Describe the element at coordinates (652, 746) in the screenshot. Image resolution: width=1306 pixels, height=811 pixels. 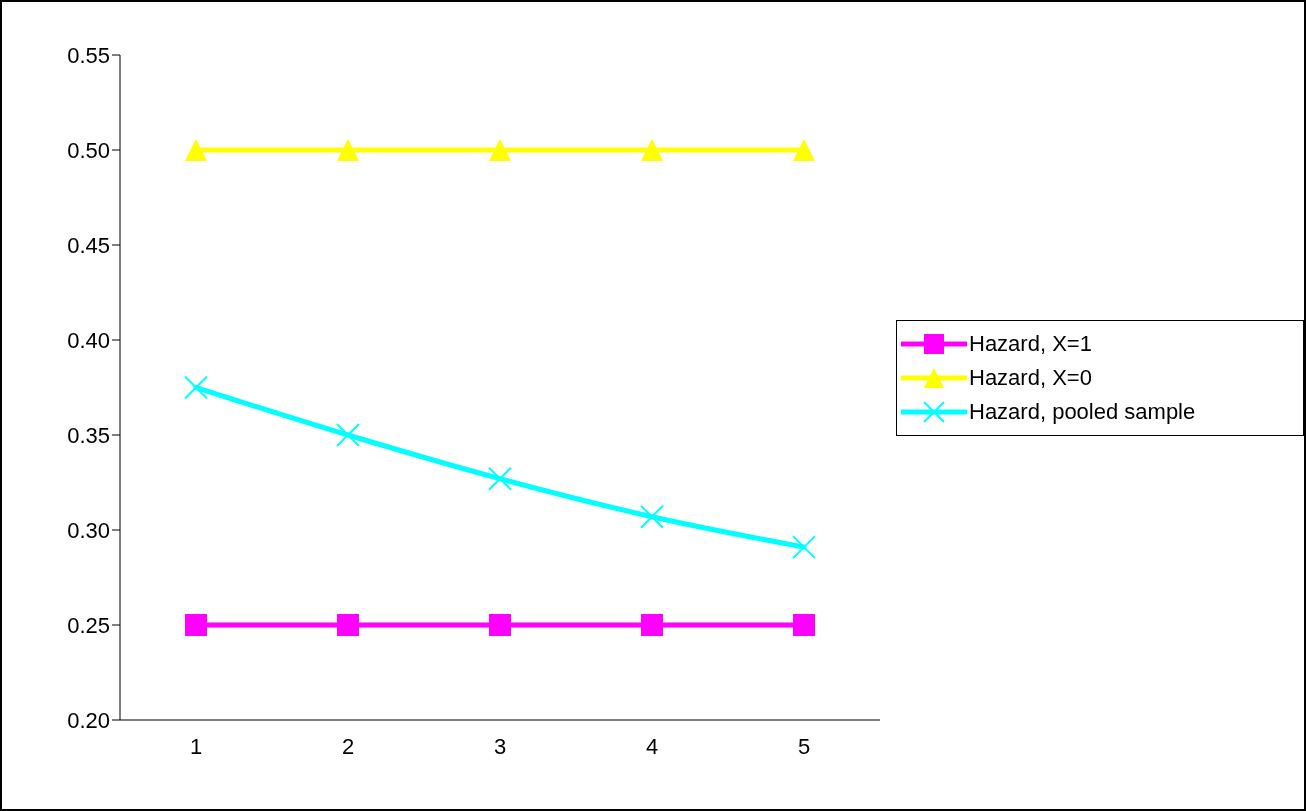
I see `x-tick-label: 4` at that location.